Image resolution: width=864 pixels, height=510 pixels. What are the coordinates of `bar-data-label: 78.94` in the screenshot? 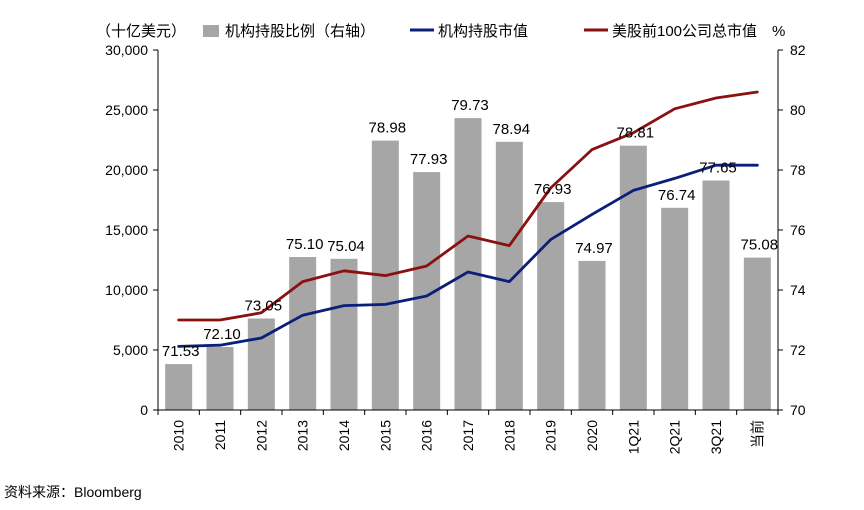 It's located at (512, 129).